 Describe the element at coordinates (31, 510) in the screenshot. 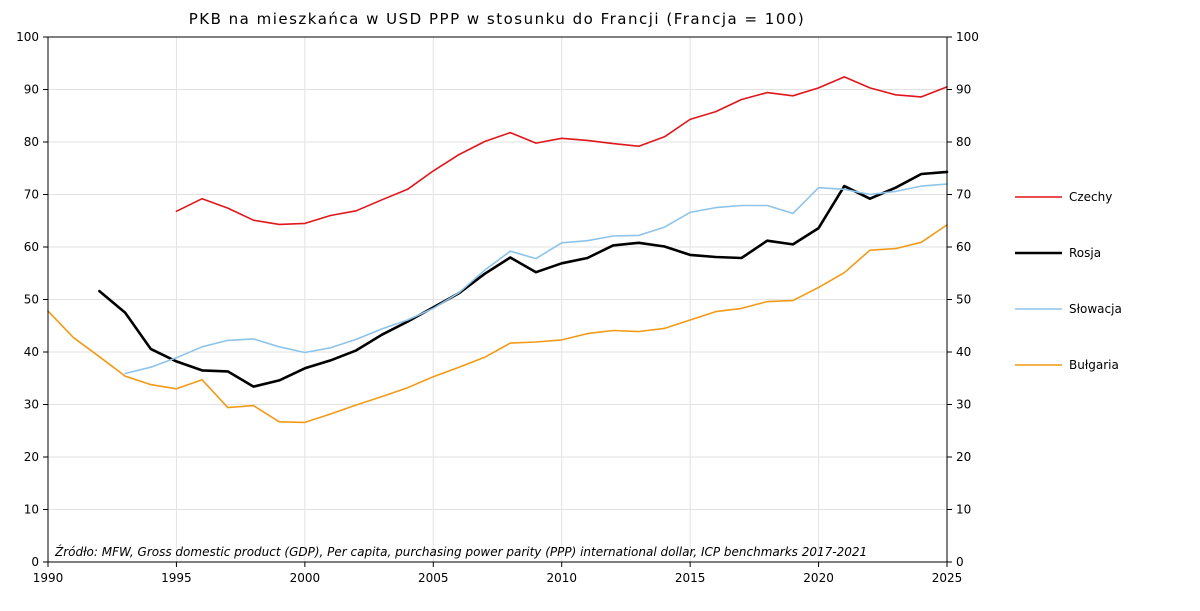

I see `y-tick-label-left: 10` at that location.